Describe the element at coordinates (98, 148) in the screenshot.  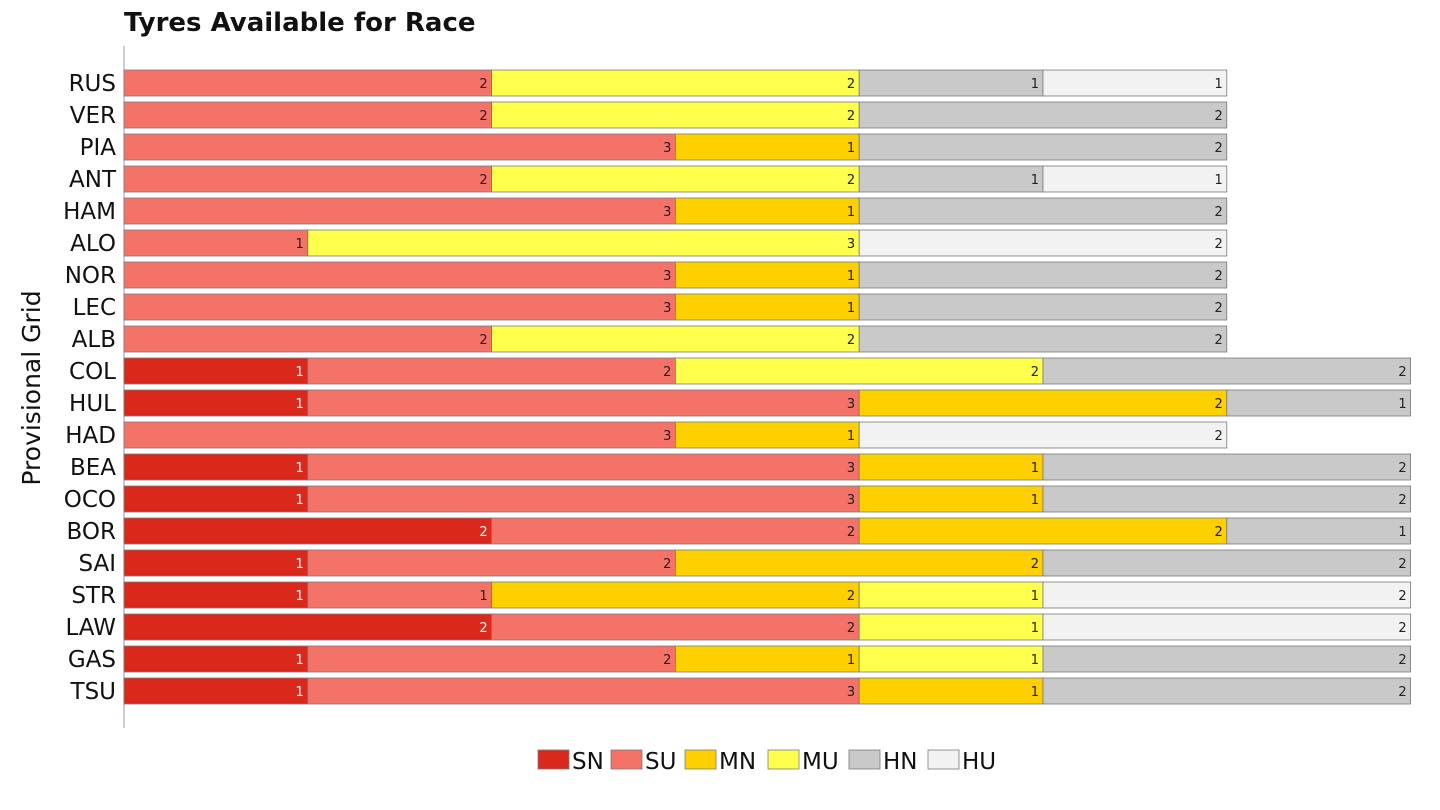
I see `y-tick-label: PIA` at that location.